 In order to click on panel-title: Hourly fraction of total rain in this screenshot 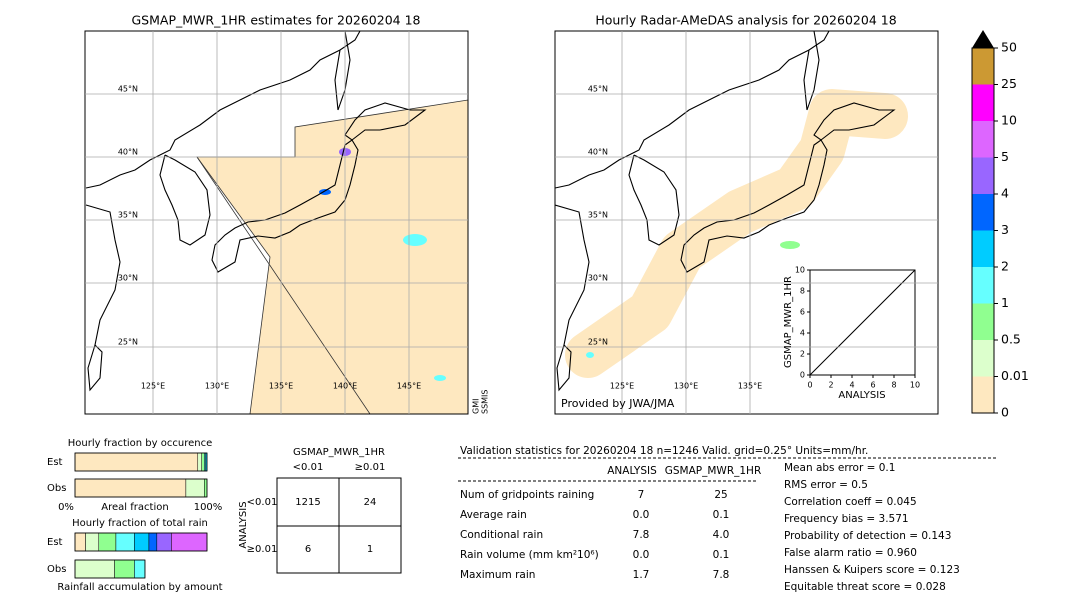, I will do `click(140, 523)`.